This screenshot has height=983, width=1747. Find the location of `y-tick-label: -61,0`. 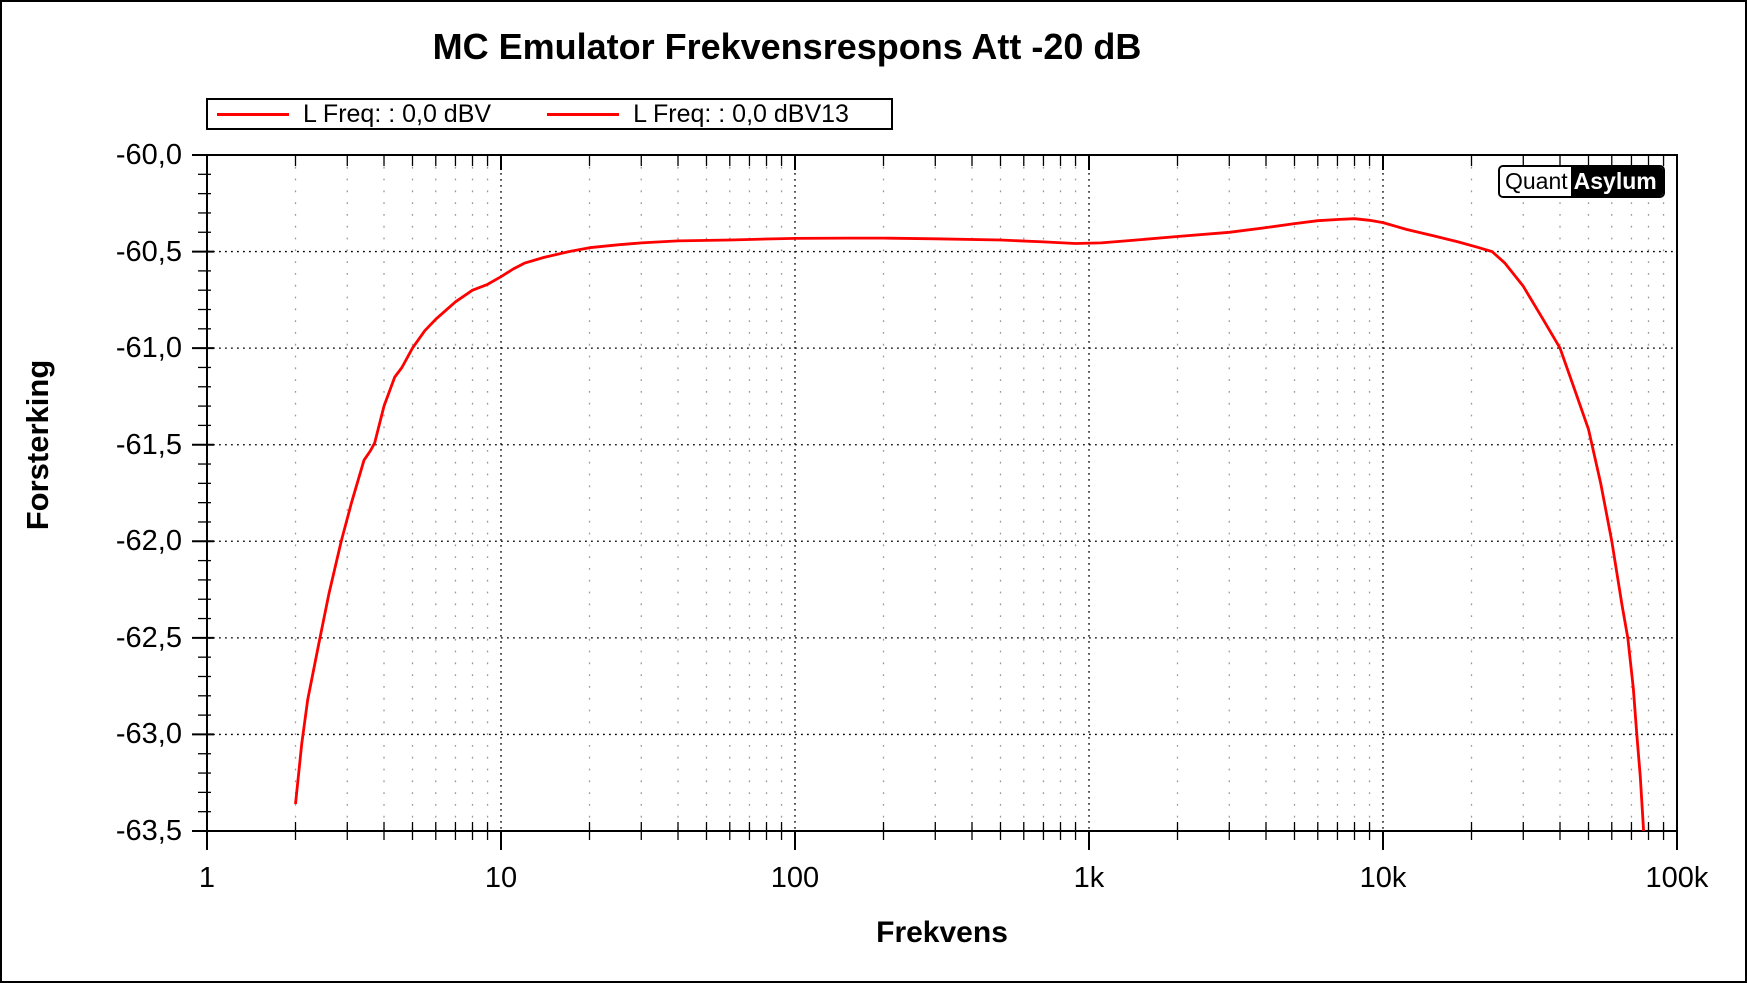

y-tick-label: -61,0 is located at coordinates (148, 348).